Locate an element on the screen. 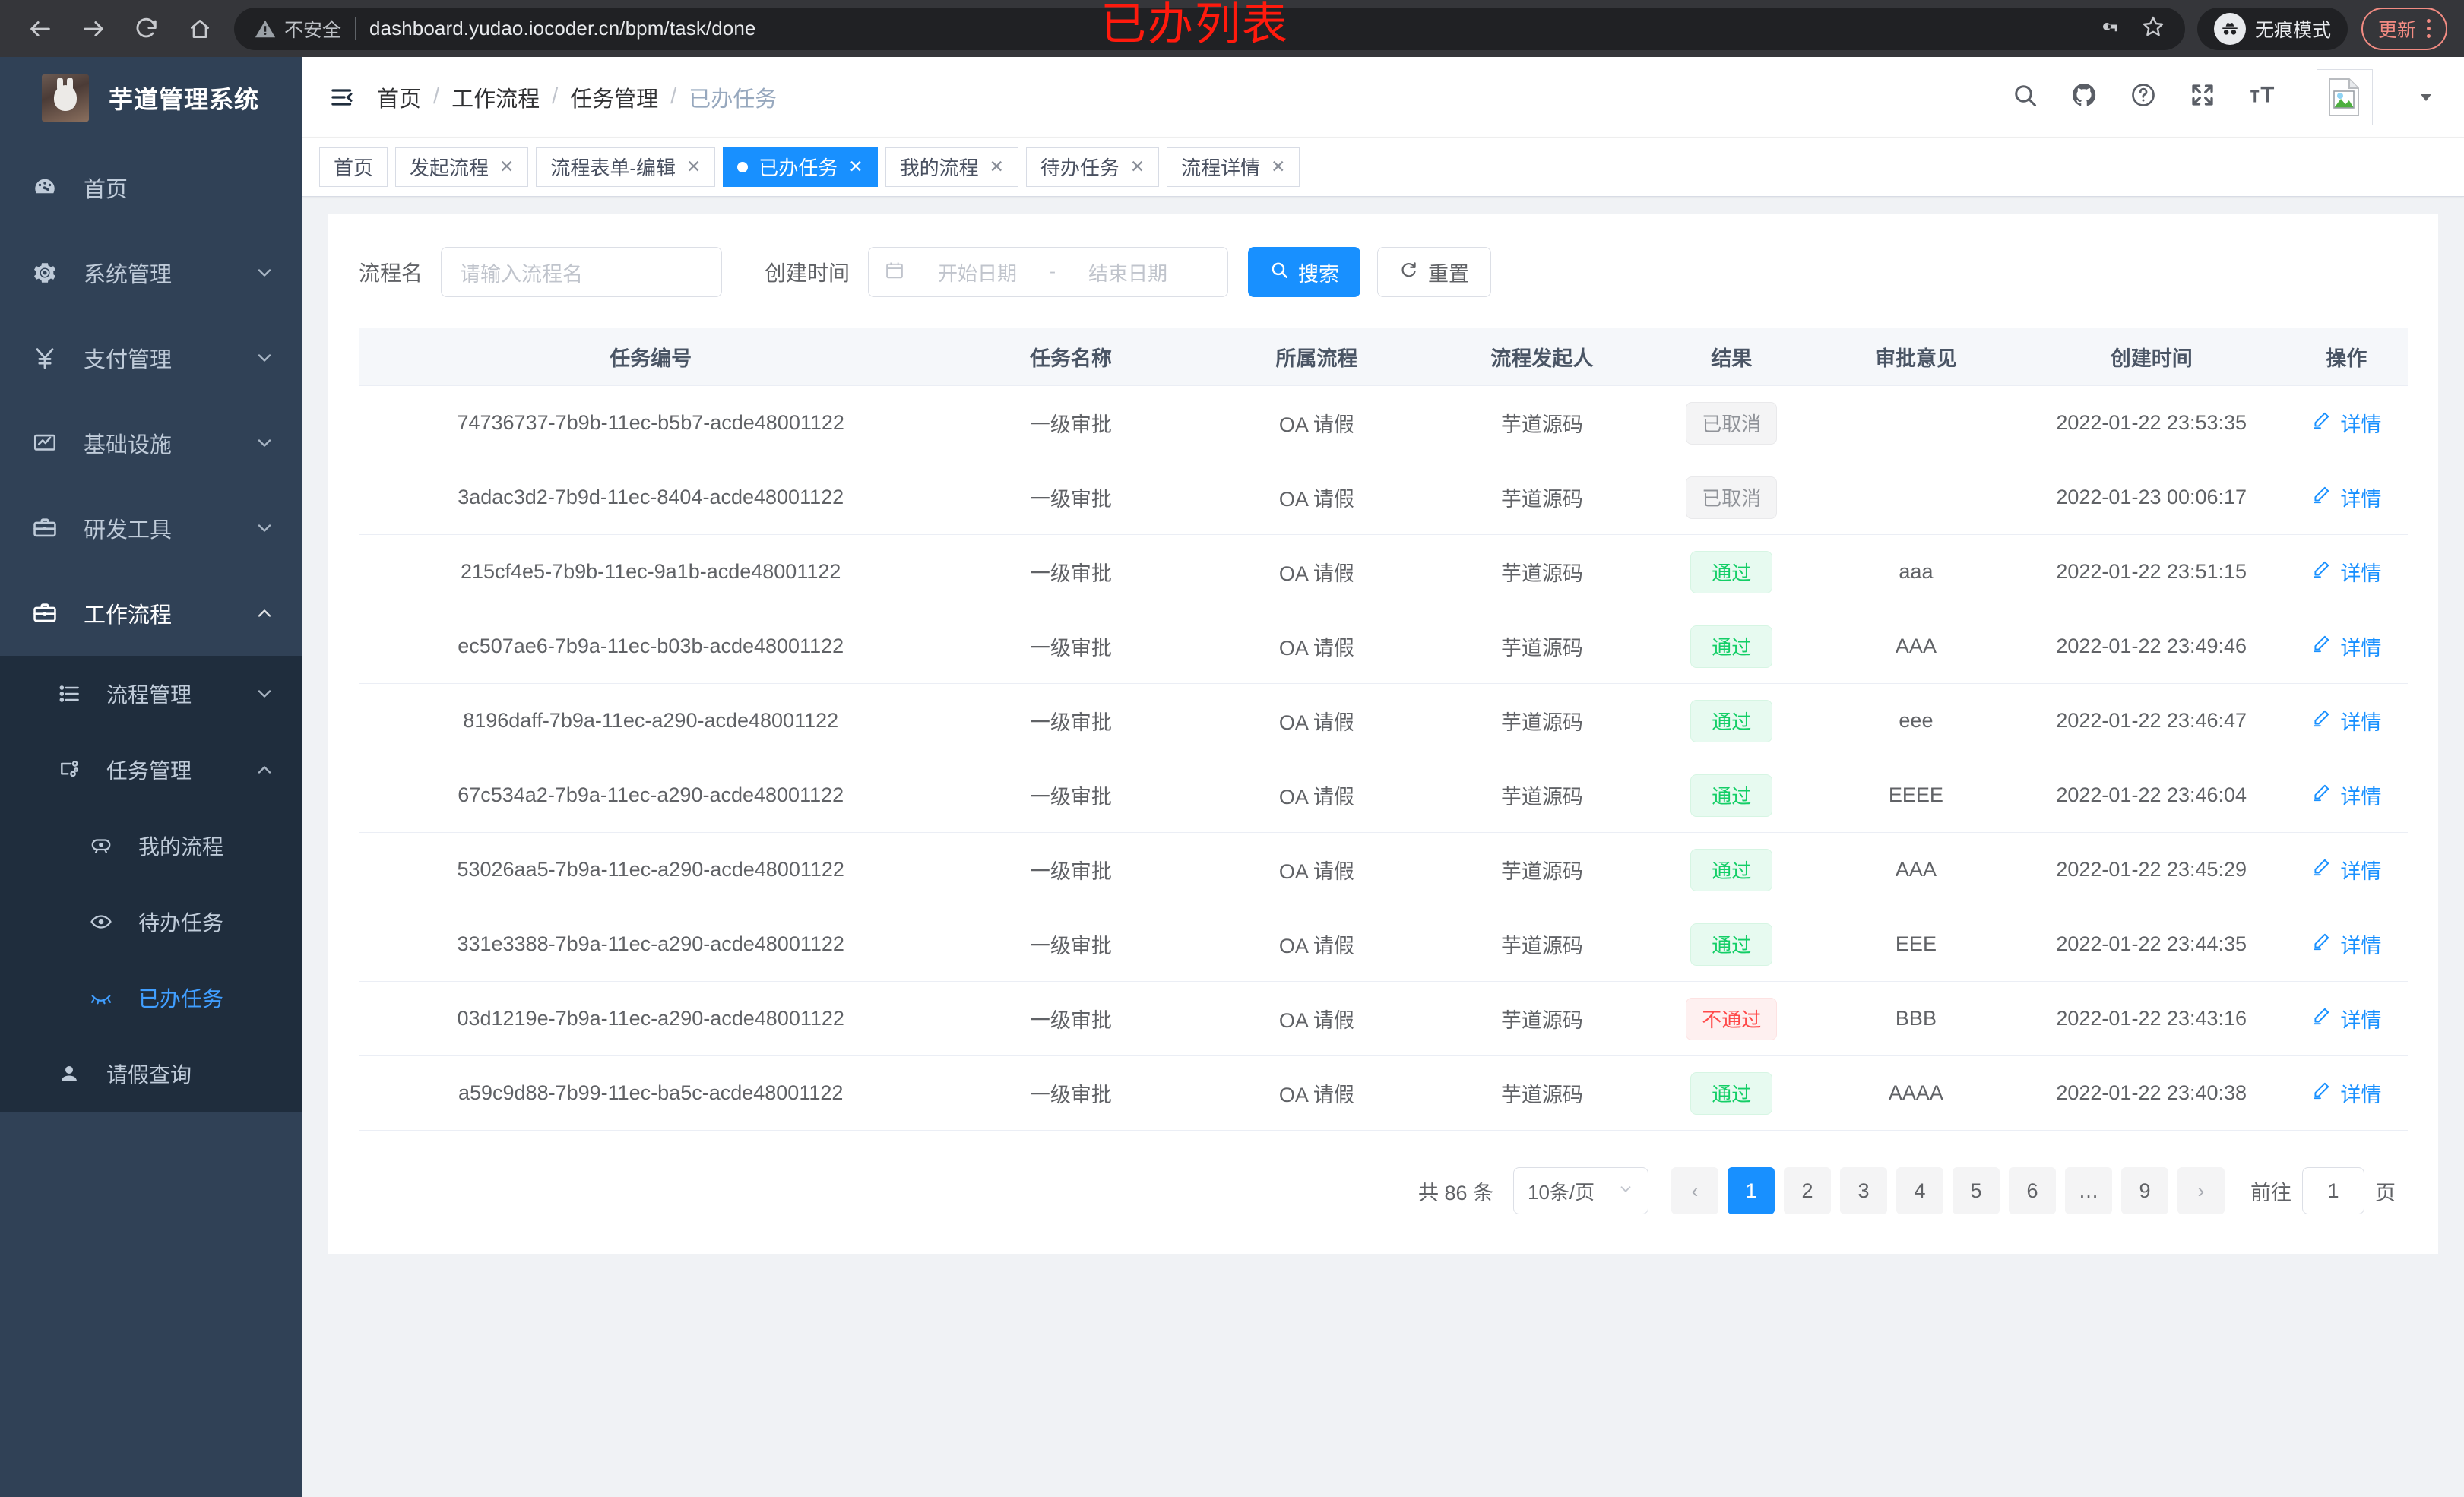 The width and height of the screenshot is (2464, 1497). tab-start-process: 发起流程 ✕ is located at coordinates (462, 167).